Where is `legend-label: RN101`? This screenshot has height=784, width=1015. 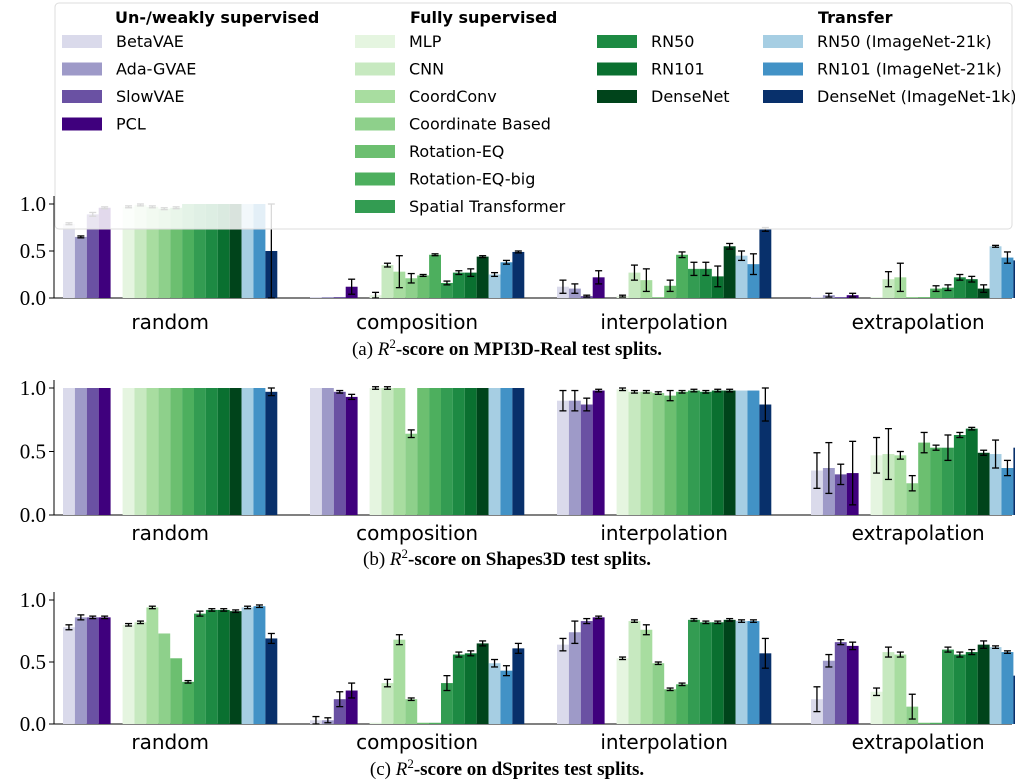
legend-label: RN101 is located at coordinates (678, 69).